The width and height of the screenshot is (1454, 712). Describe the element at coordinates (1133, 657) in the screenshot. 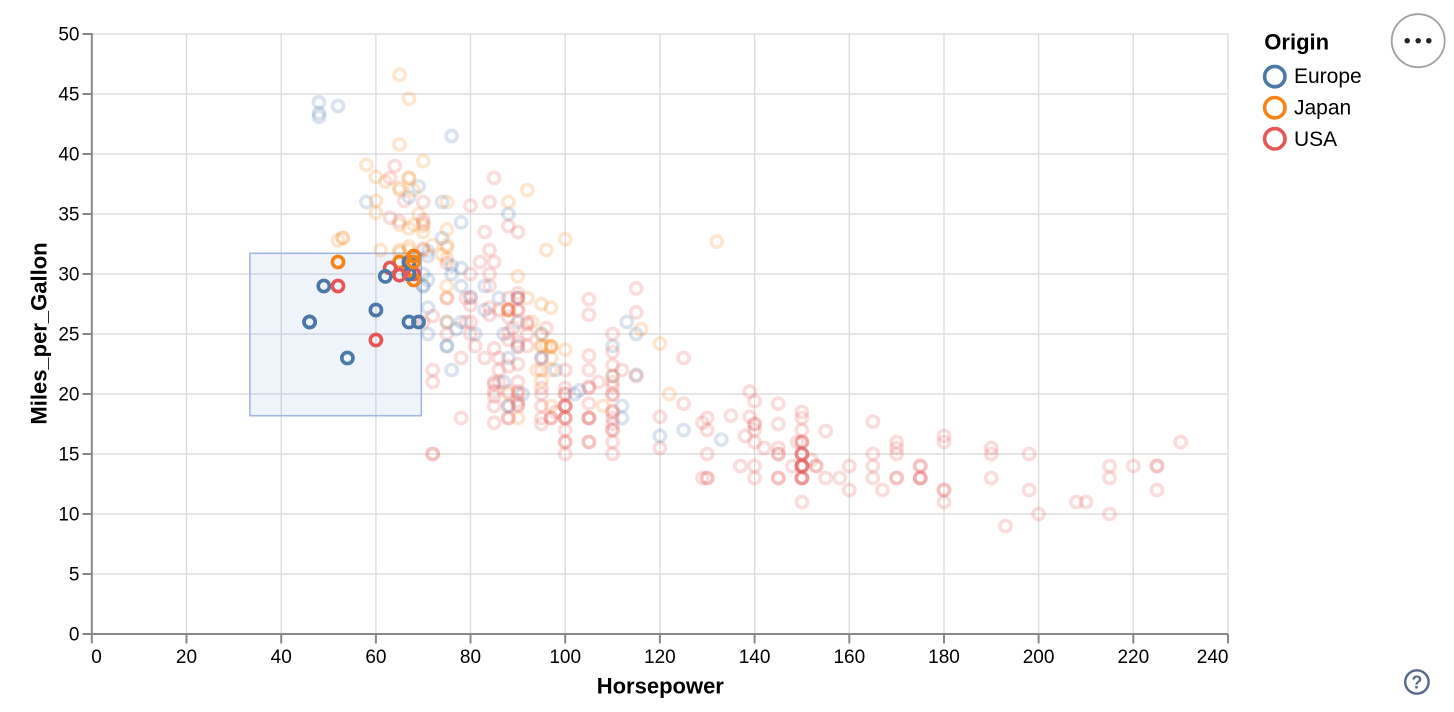

I see `svg-text: 220` at that location.